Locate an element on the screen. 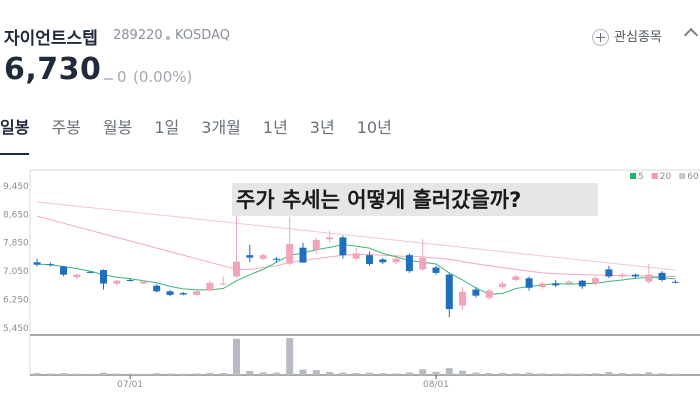 The image size is (700, 400). tab: 3개월 is located at coordinates (221, 127).